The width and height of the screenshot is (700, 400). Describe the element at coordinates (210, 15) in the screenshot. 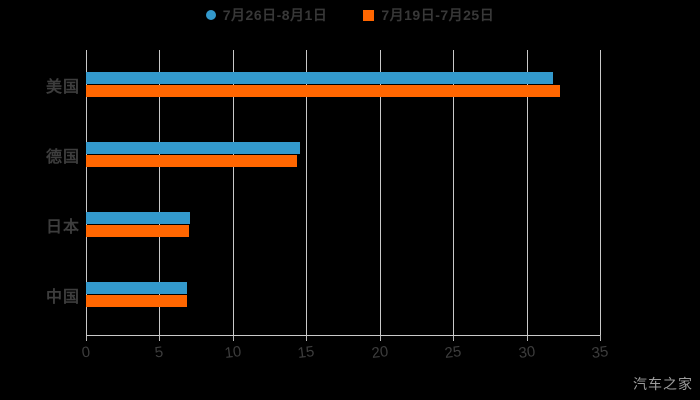

I see `legend-circle-icon` at that location.